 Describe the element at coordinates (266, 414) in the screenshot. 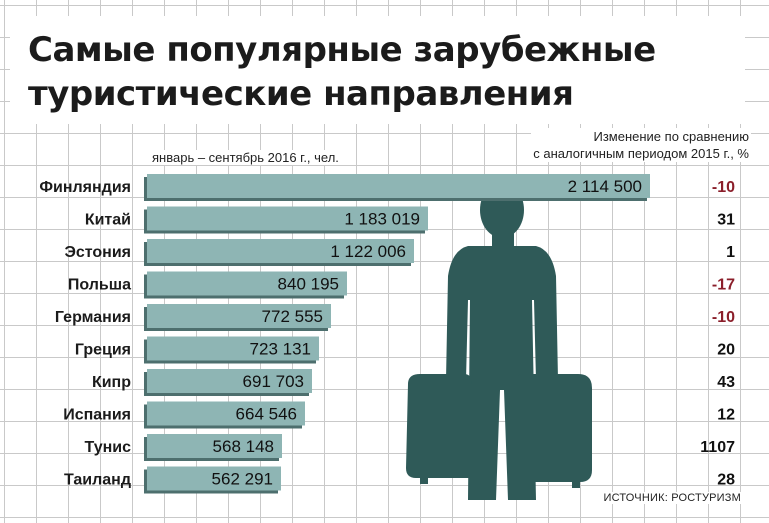

I see `value-label: 664 546` at that location.